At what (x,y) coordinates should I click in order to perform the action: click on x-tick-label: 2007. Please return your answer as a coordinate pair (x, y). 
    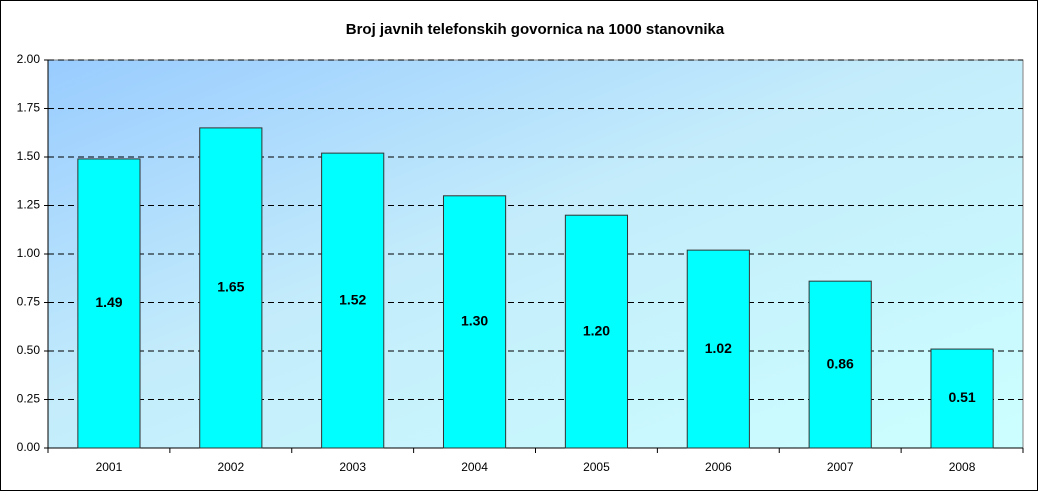
    Looking at the image, I should click on (840, 467).